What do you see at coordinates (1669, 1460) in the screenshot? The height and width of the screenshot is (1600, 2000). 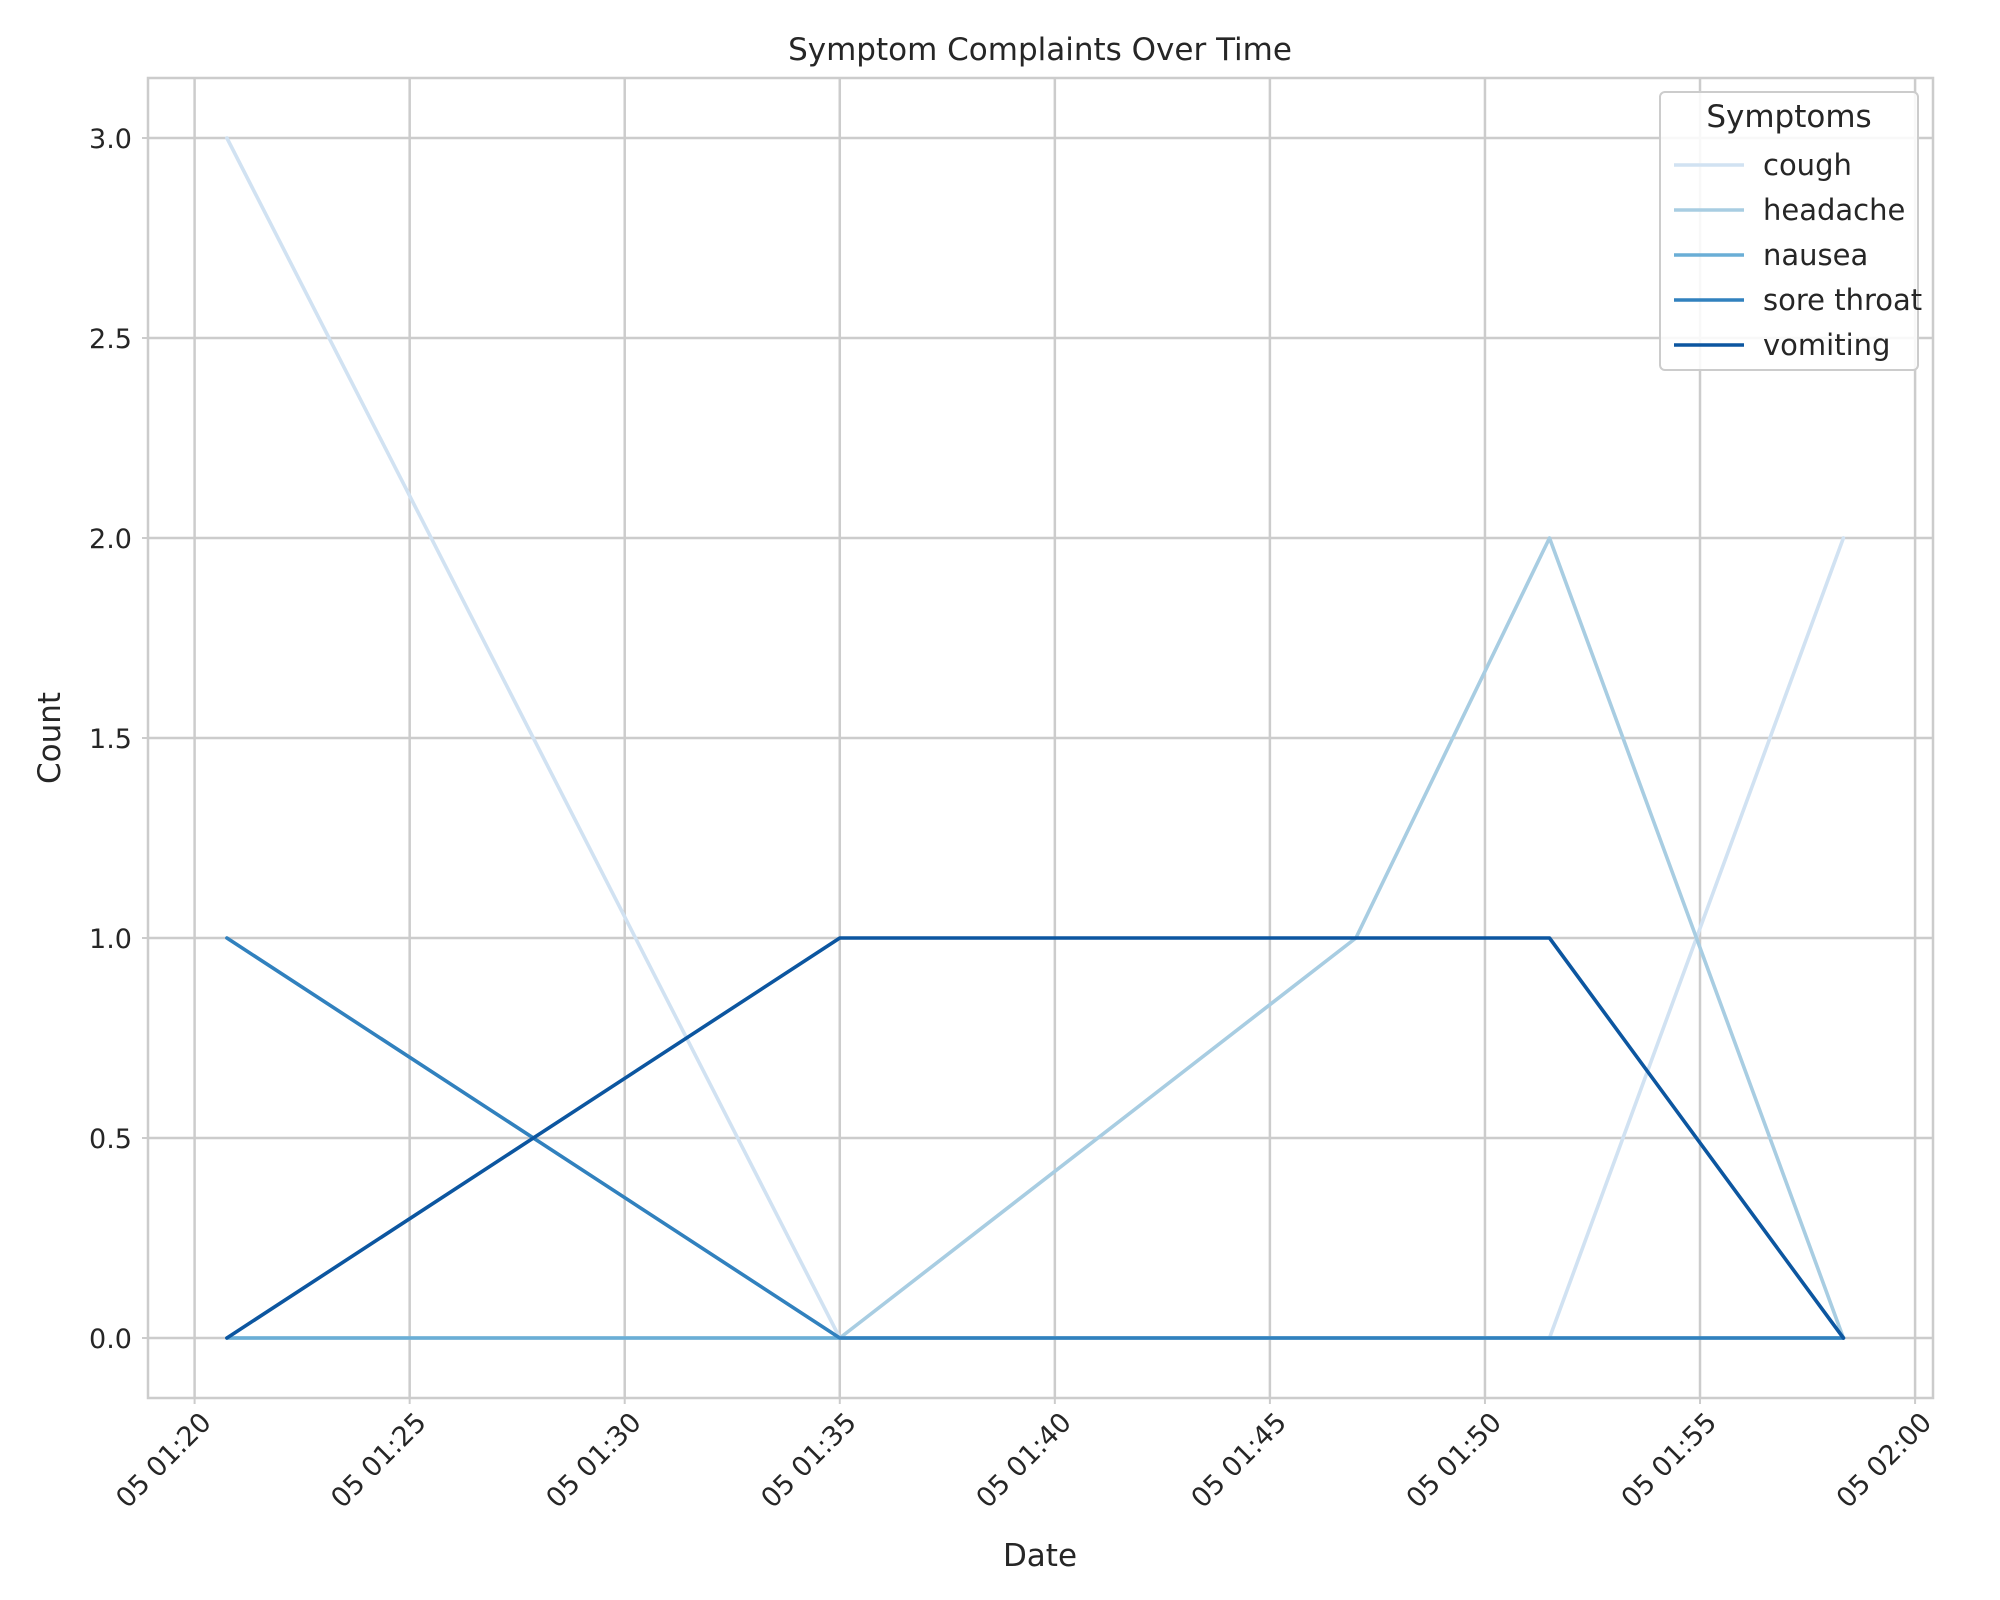 I see `x-tick-label: 05 01:55` at bounding box center [1669, 1460].